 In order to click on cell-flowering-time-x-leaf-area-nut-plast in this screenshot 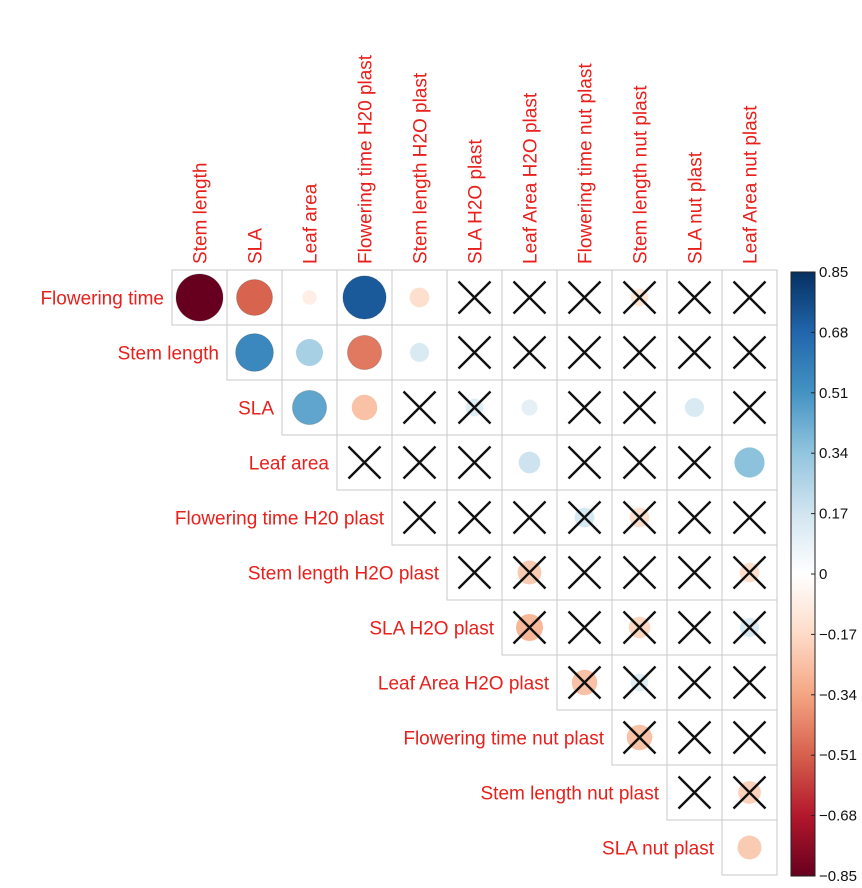, I will do `click(749, 297)`.